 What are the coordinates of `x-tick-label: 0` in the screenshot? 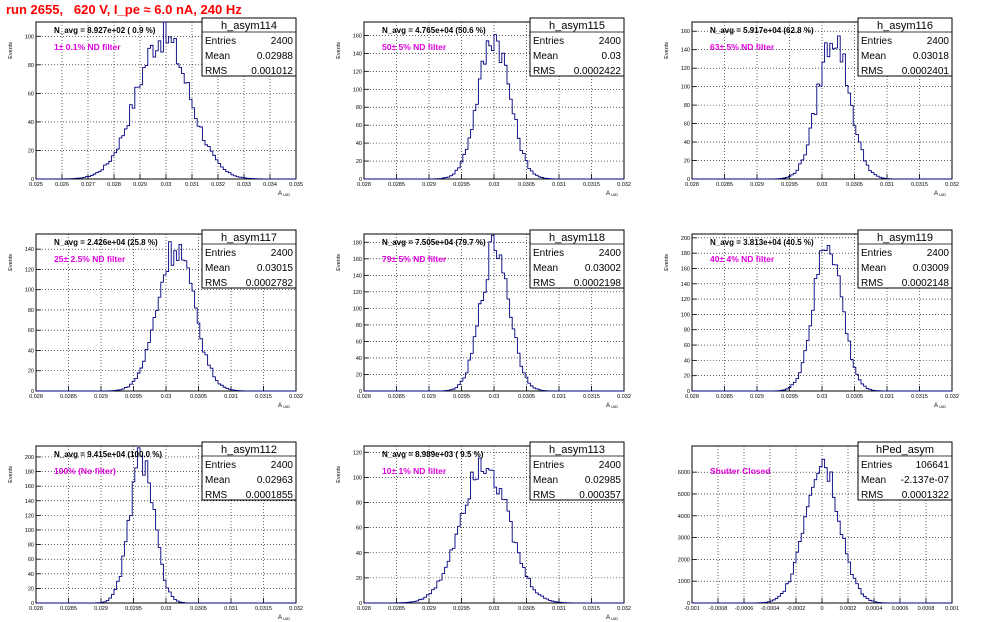 It's located at (821, 609).